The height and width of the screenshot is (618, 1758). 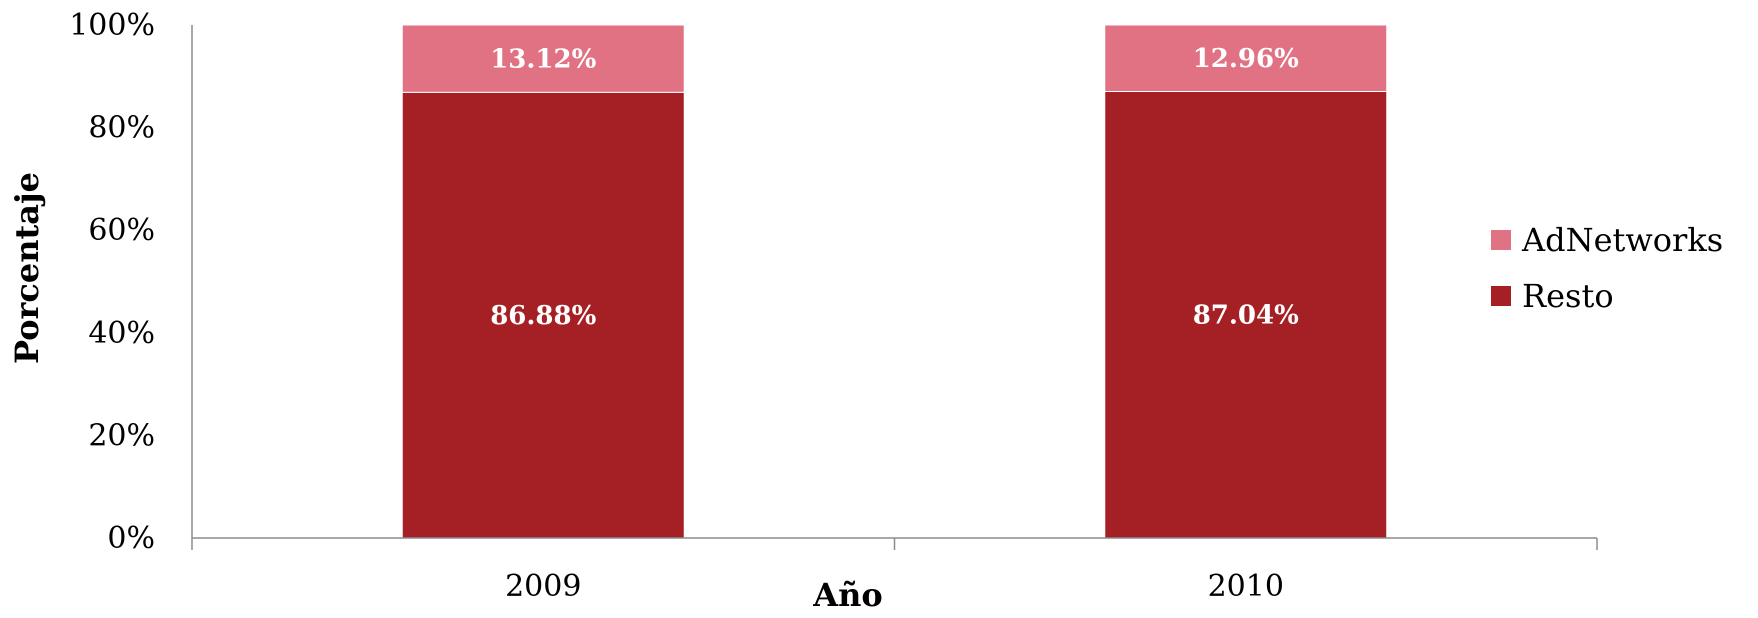 I want to click on legend-label-resto: Resto, so click(x=1568, y=296).